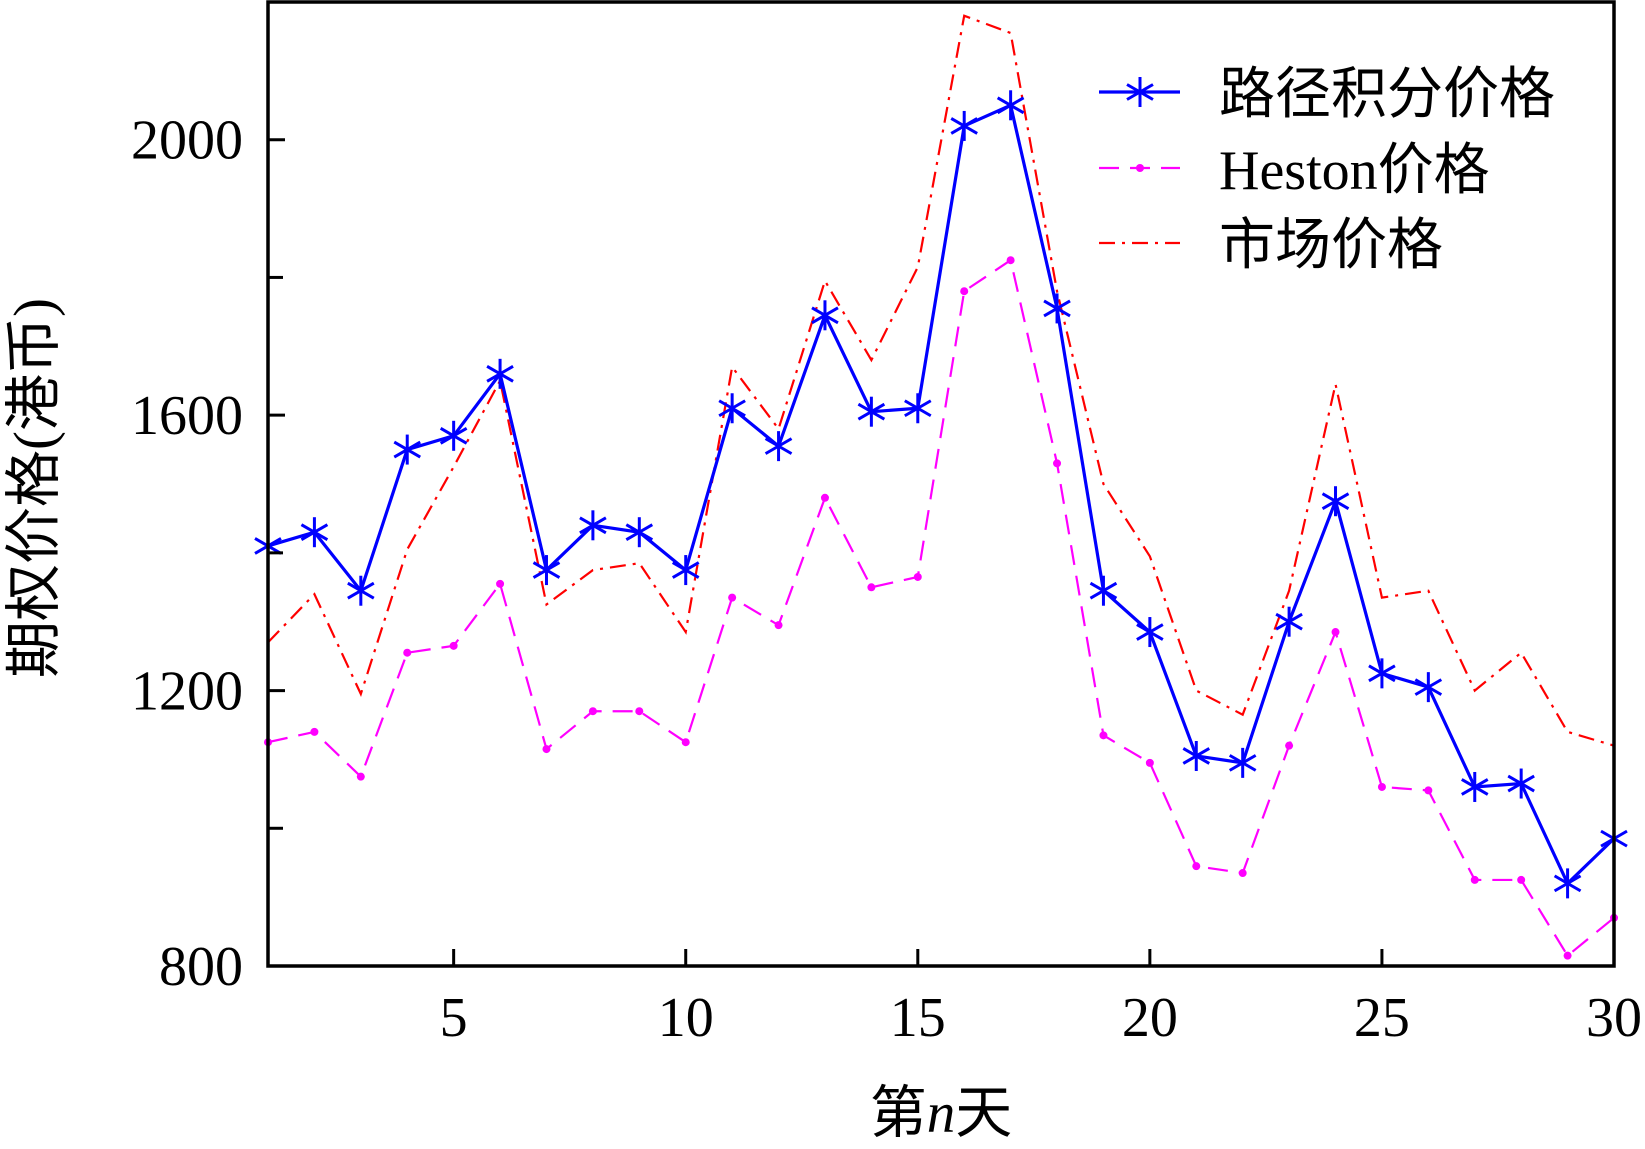 Image resolution: width=1645 pixels, height=1149 pixels. What do you see at coordinates (201, 967) in the screenshot?
I see `y-tick-label: 800` at bounding box center [201, 967].